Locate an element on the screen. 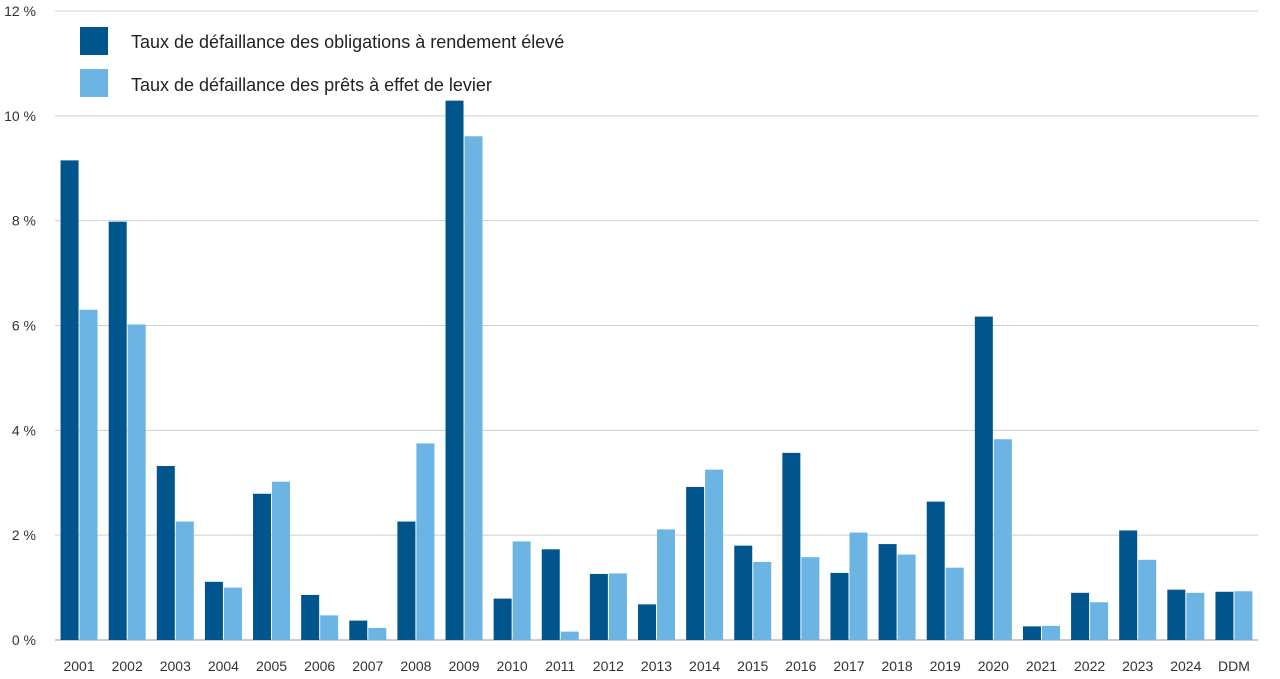 The height and width of the screenshot is (679, 1280). bar-leveraged-loans-2023 is located at coordinates (1147, 599).